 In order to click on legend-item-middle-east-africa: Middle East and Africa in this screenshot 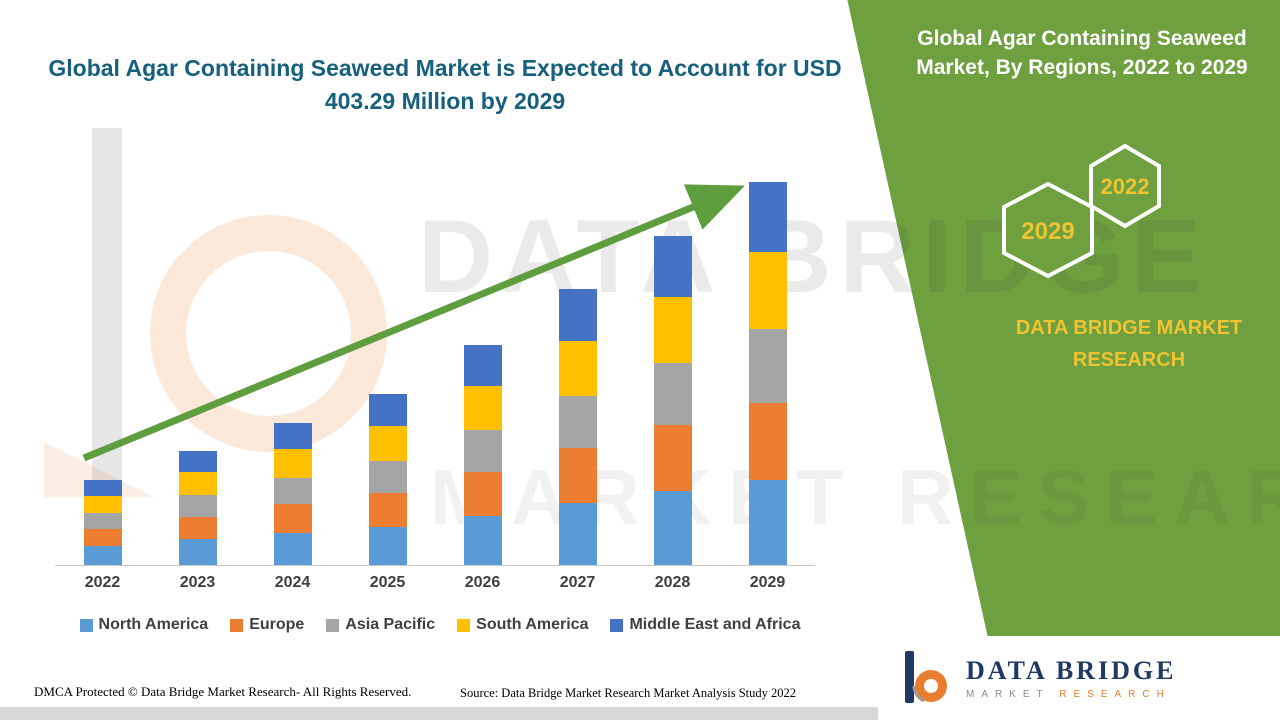, I will do `click(705, 625)`.